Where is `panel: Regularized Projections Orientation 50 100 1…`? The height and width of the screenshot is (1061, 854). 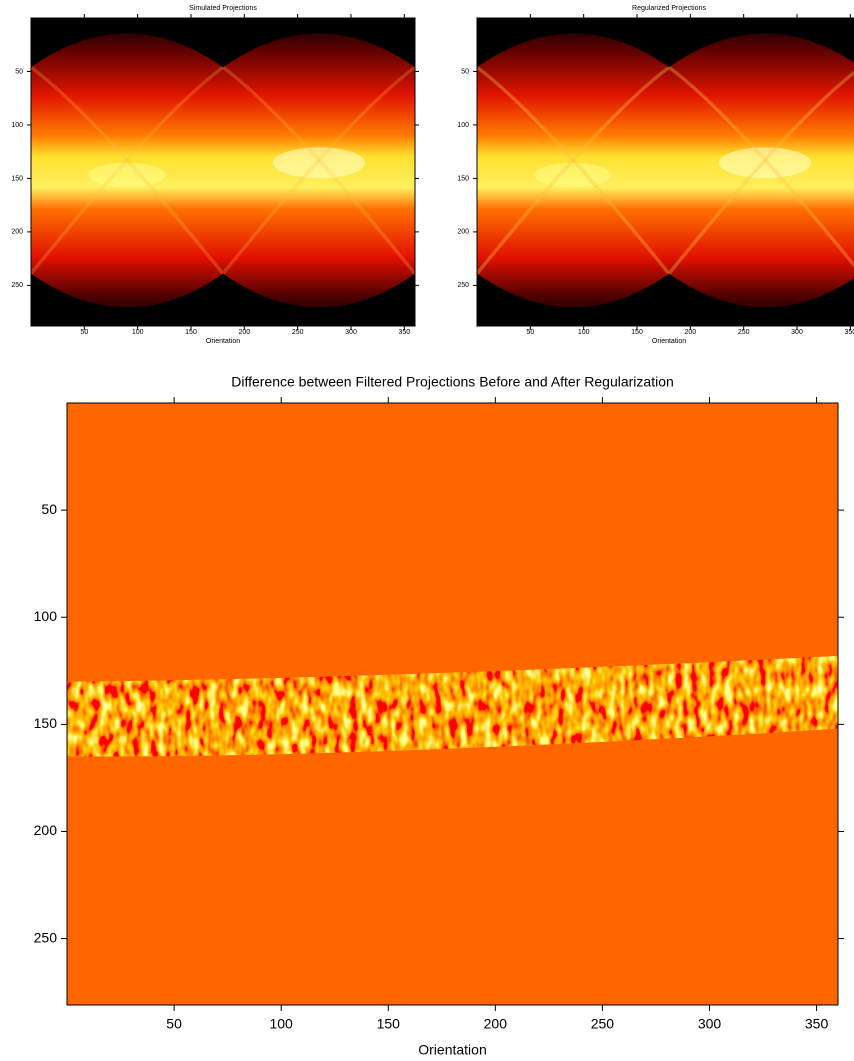
panel: Regularized Projections Orientation 50 100 1… is located at coordinates (655, 175).